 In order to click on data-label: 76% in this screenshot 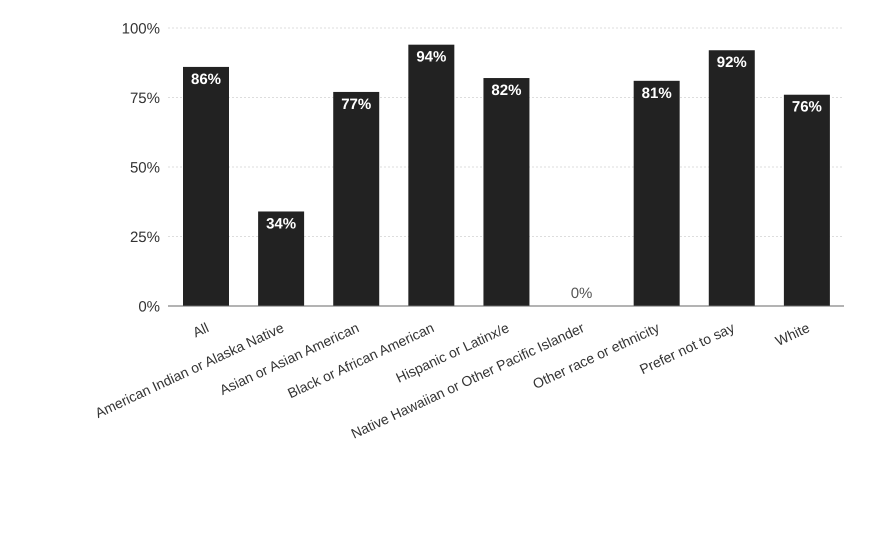, I will do `click(807, 107)`.